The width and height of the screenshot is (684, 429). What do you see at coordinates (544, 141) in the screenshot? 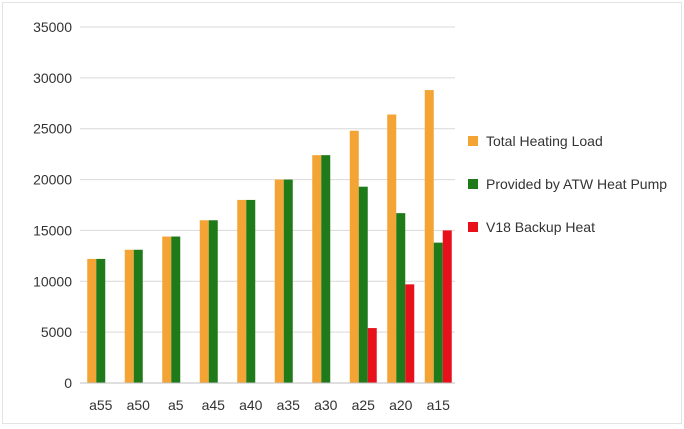
I see `legend-label: Total Heating Load` at bounding box center [544, 141].